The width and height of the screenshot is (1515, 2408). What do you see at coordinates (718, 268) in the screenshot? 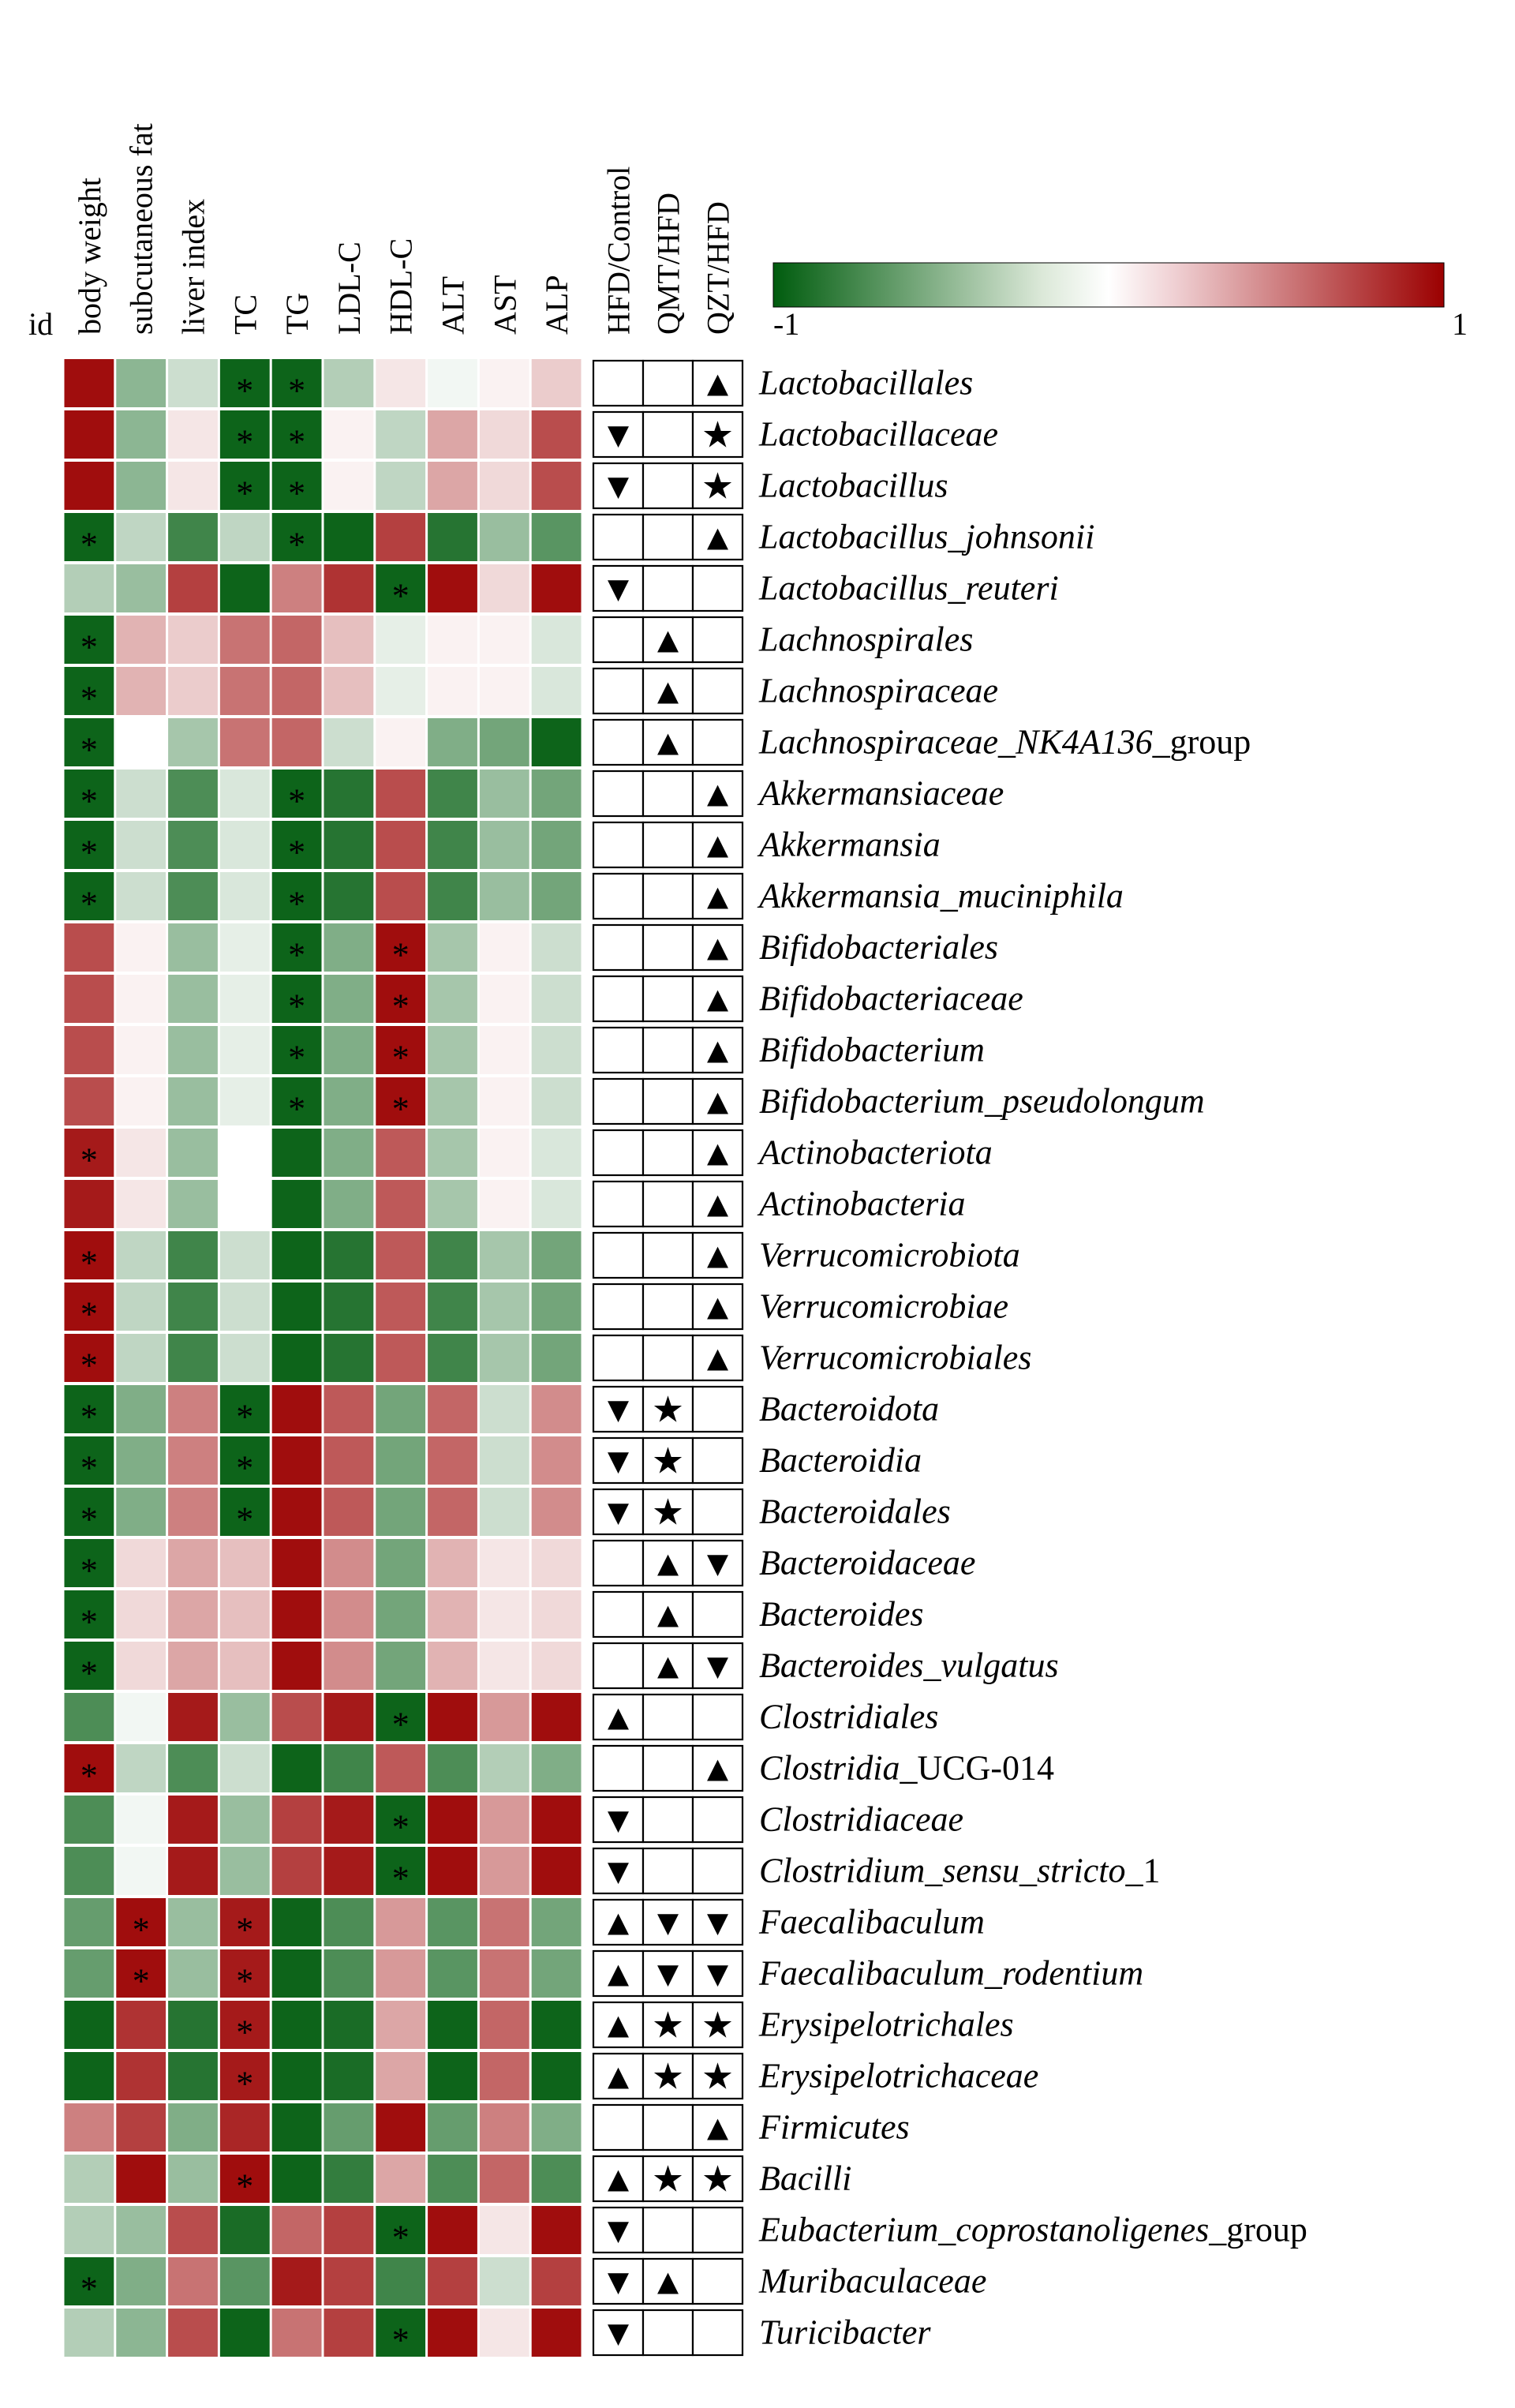
I see `group-header-qzt-hfd: QZT/HFD` at bounding box center [718, 268].